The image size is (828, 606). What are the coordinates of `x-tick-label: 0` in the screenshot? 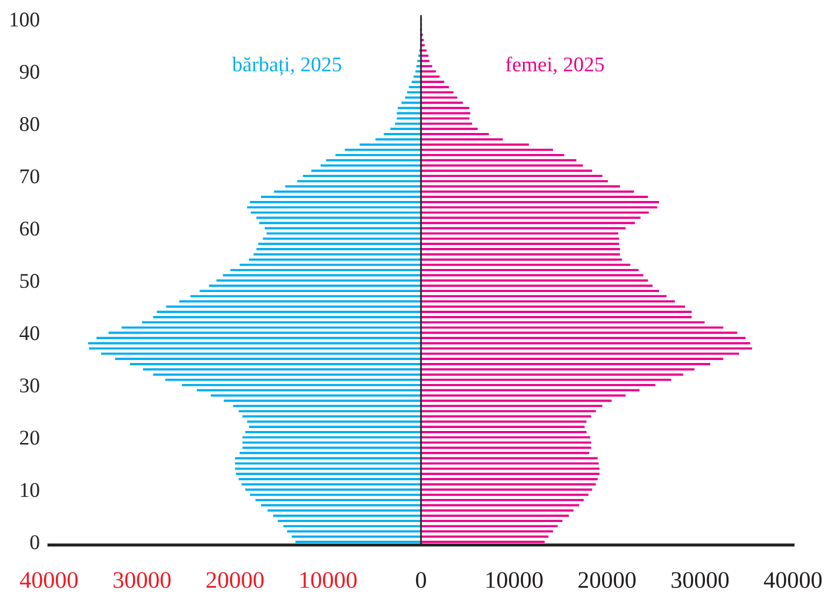 It's located at (421, 580).